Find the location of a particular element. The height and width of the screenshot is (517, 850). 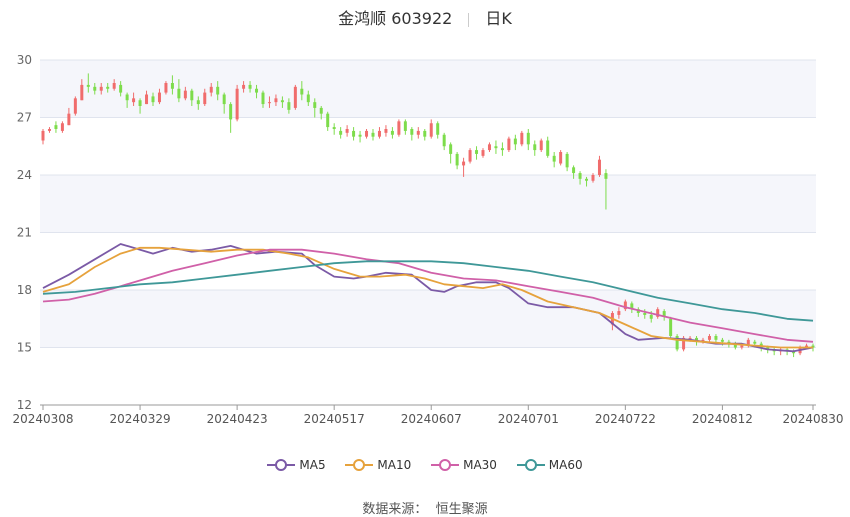

data-source: 数据来源： 恒生聚源 is located at coordinates (425, 507).